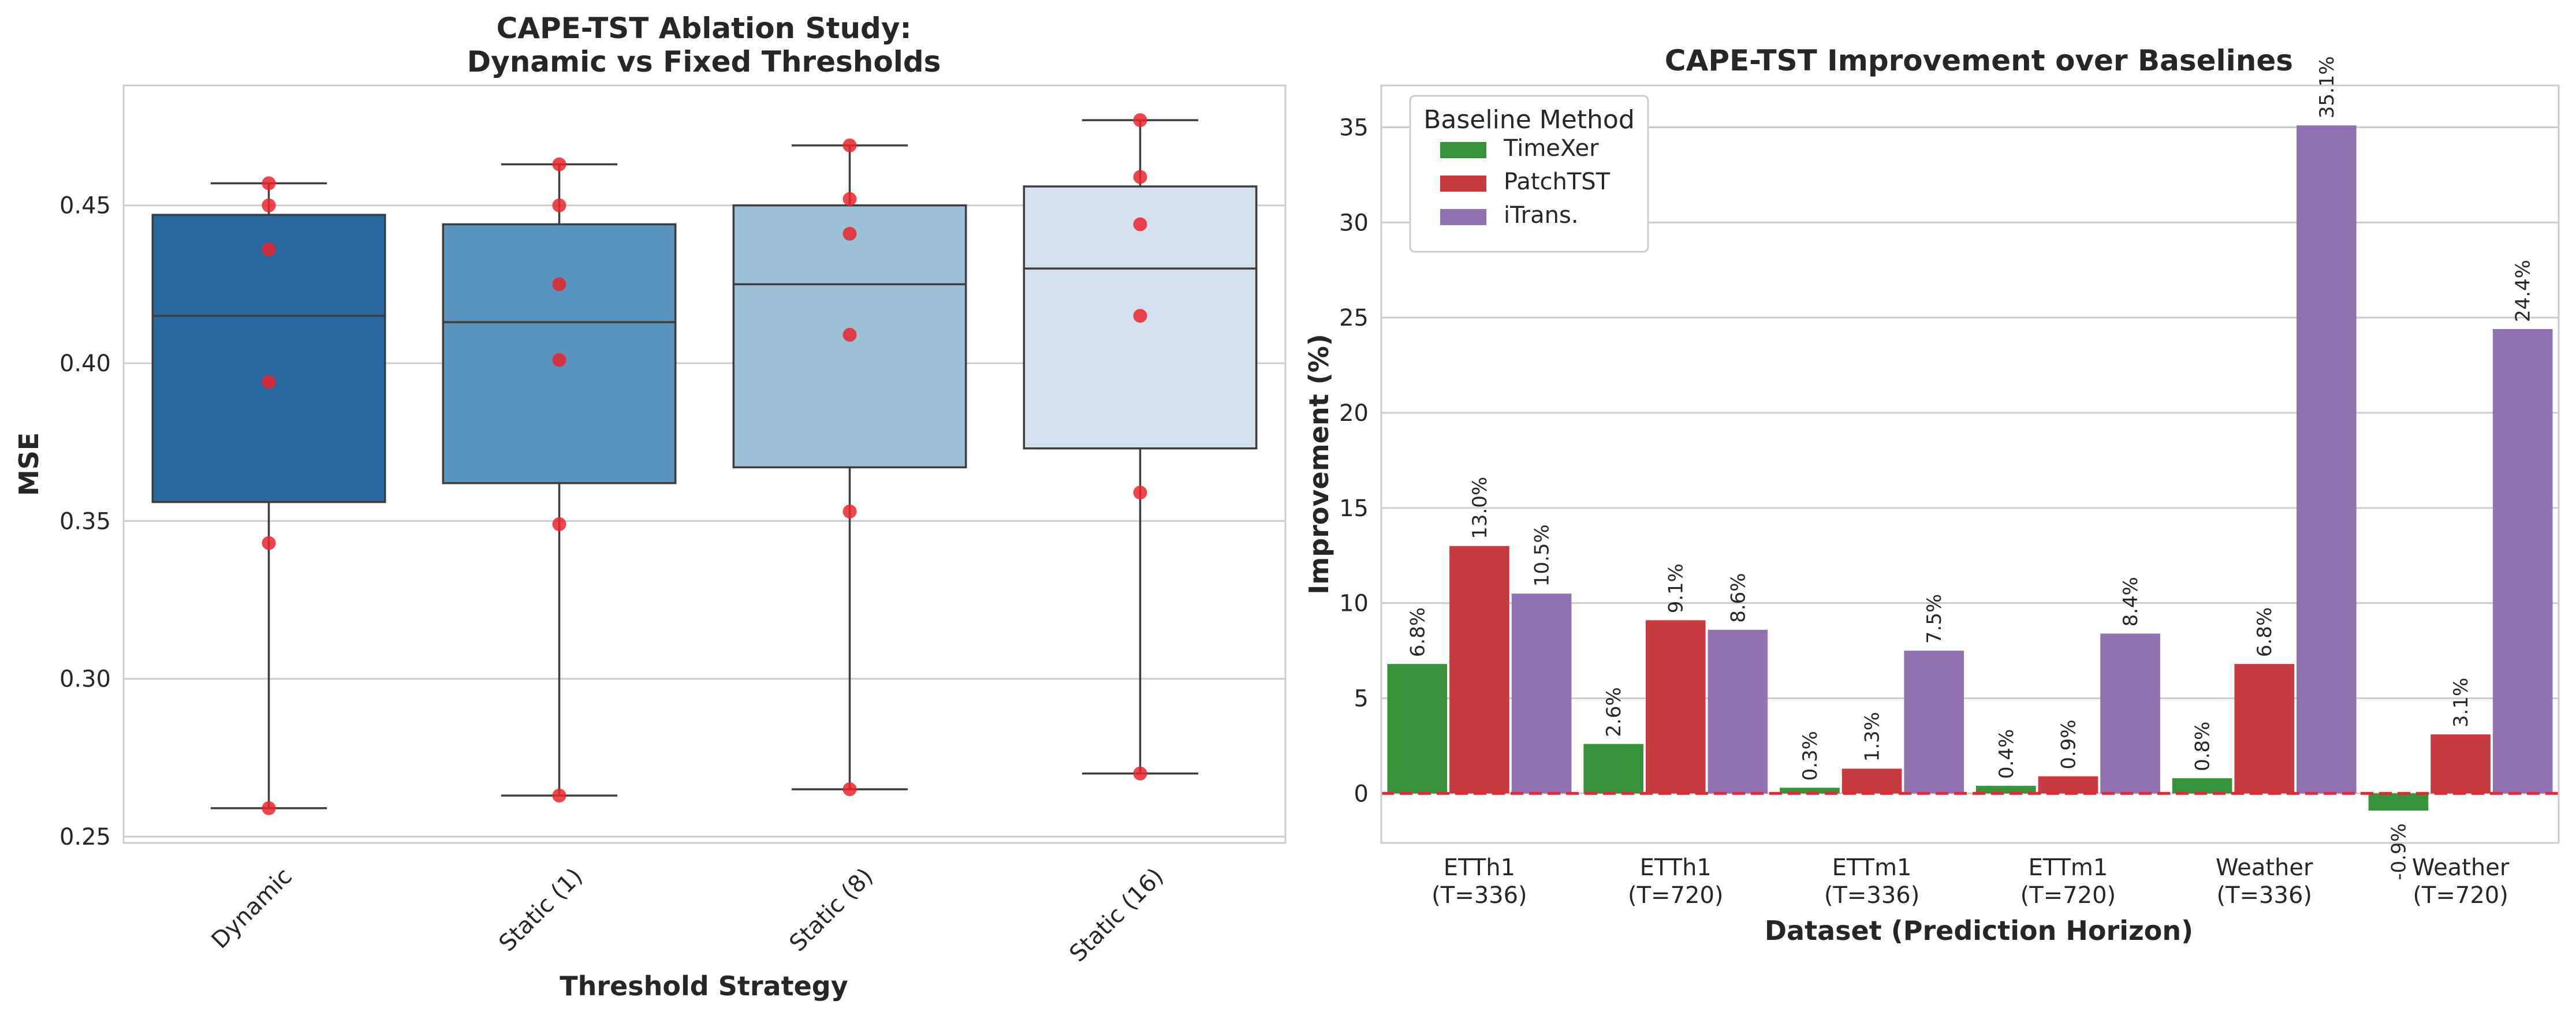 Image resolution: width=2576 pixels, height=1019 pixels. Describe the element at coordinates (1676, 588) in the screenshot. I see `bar-value-label: 9.1%` at that location.